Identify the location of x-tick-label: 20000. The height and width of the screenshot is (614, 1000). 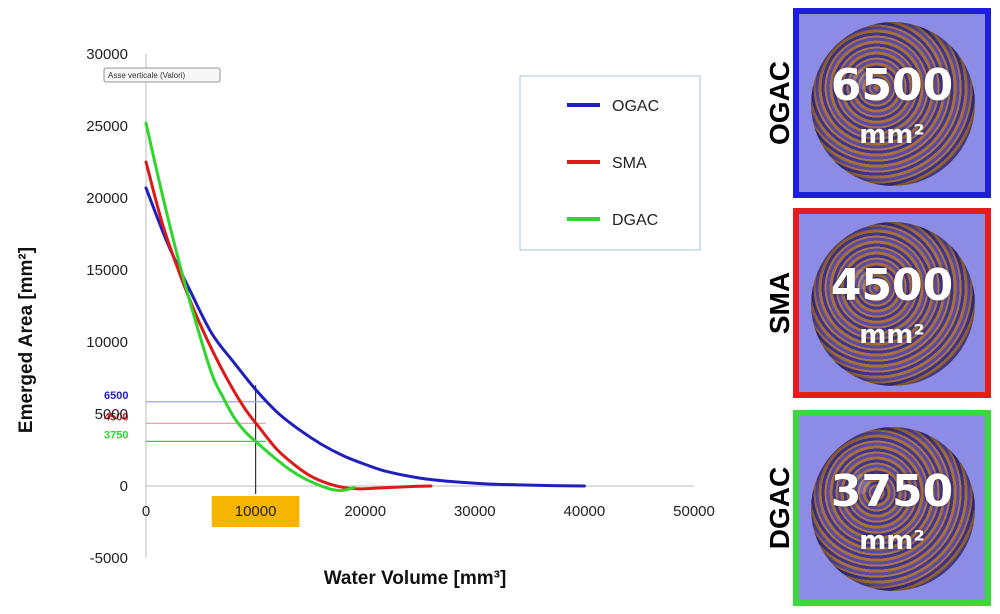
(365, 511).